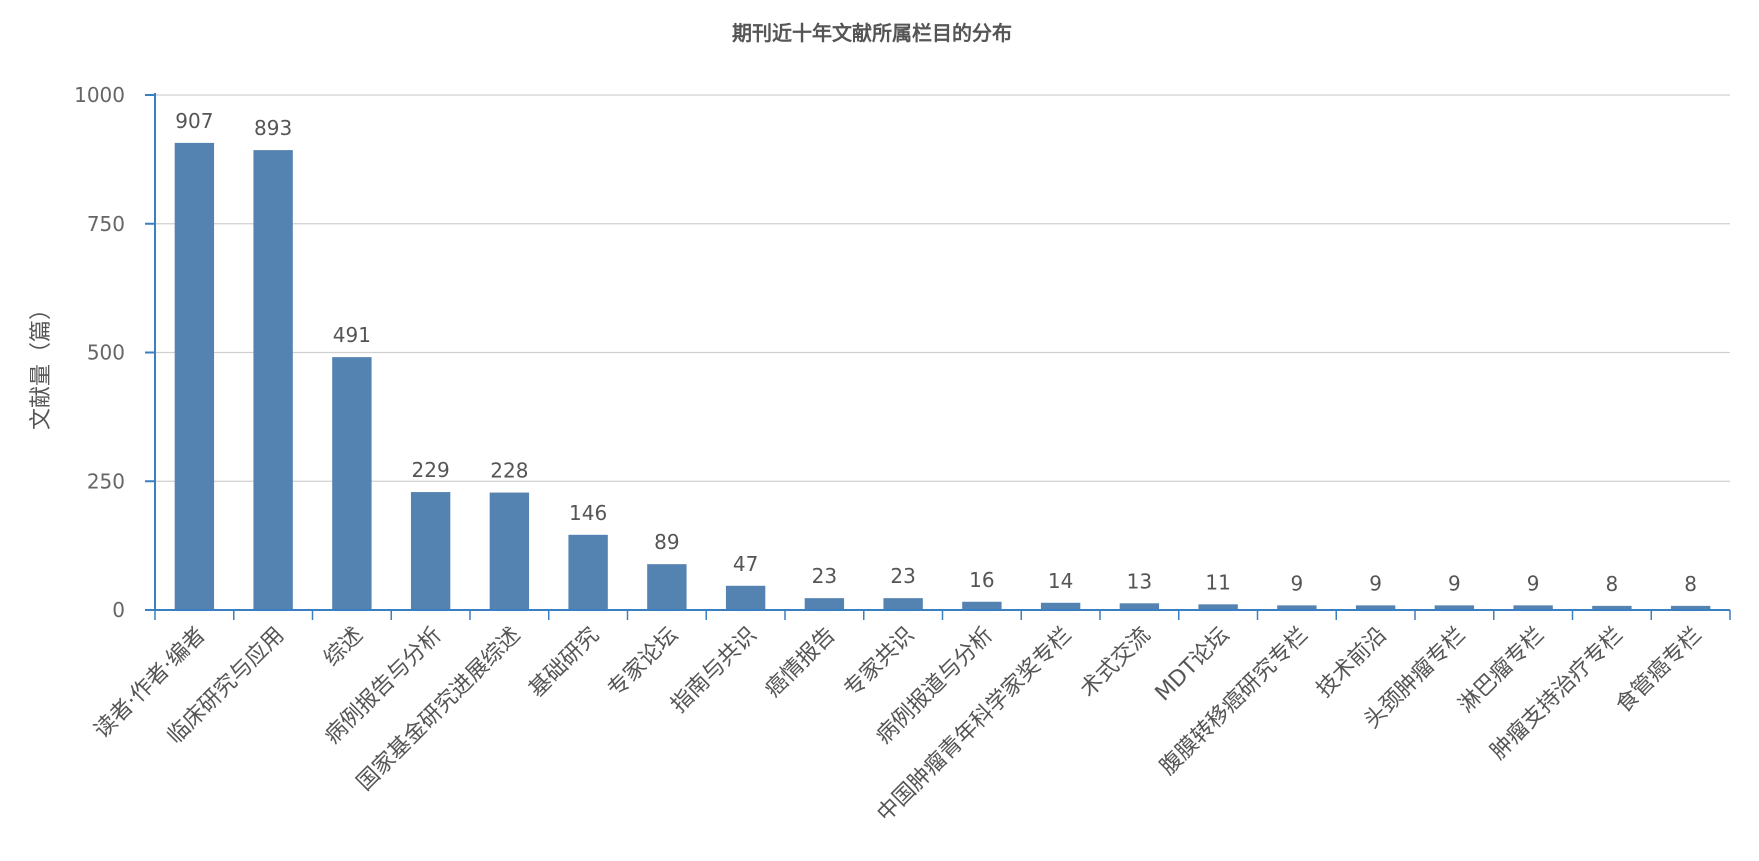 The image size is (1759, 861). I want to click on data-label: 907, so click(194, 121).